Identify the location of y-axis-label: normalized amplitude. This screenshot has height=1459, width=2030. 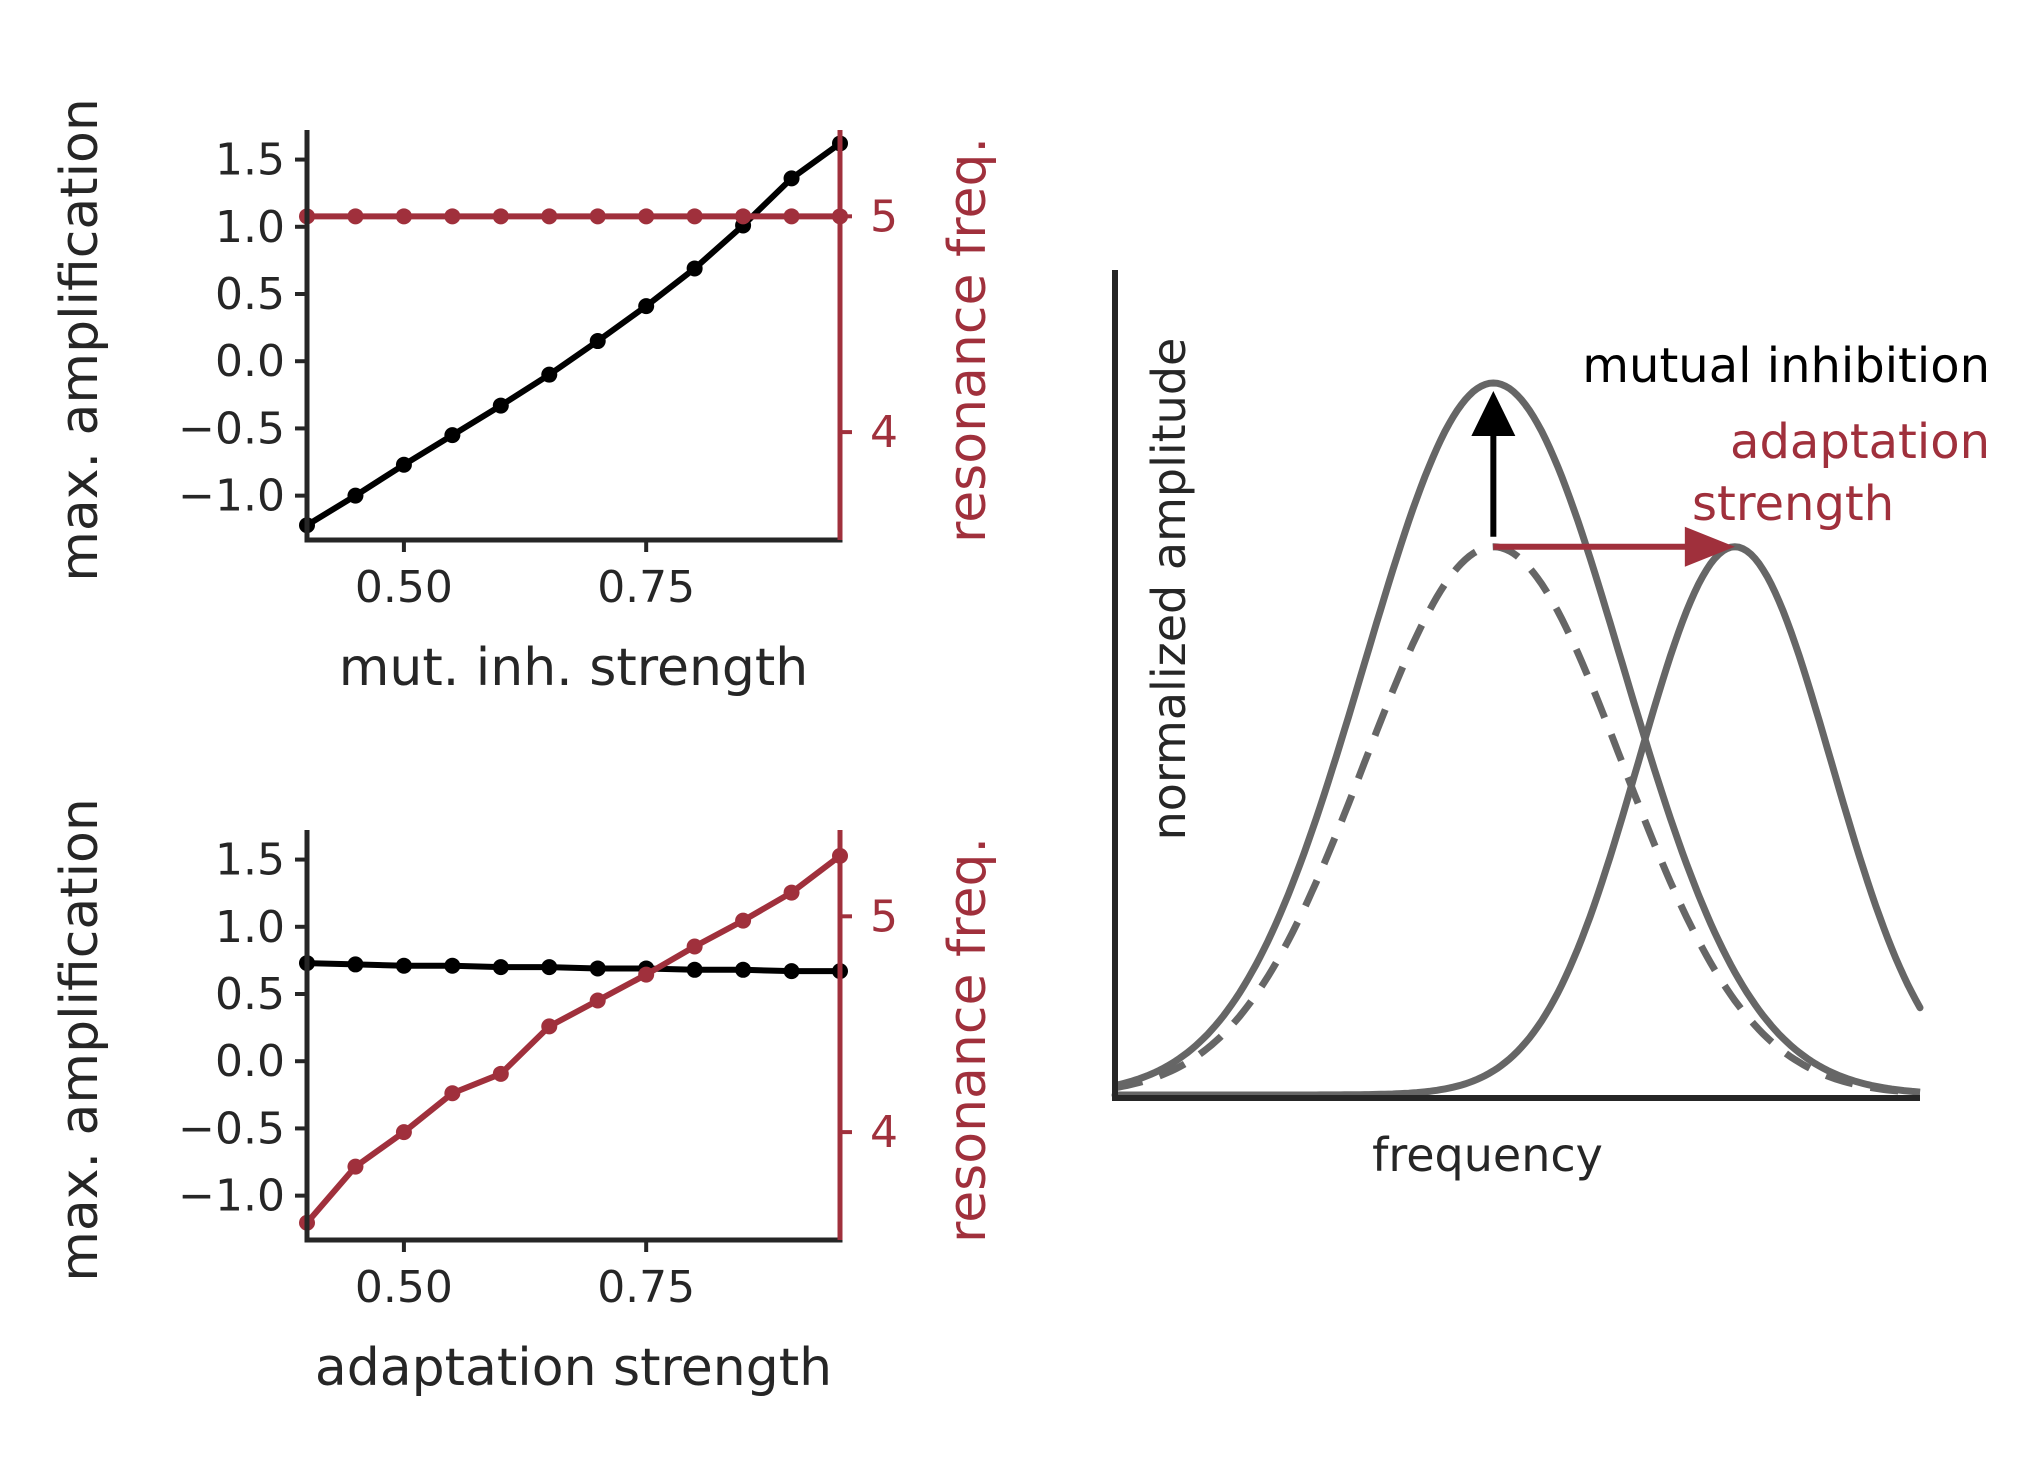
(1169, 589).